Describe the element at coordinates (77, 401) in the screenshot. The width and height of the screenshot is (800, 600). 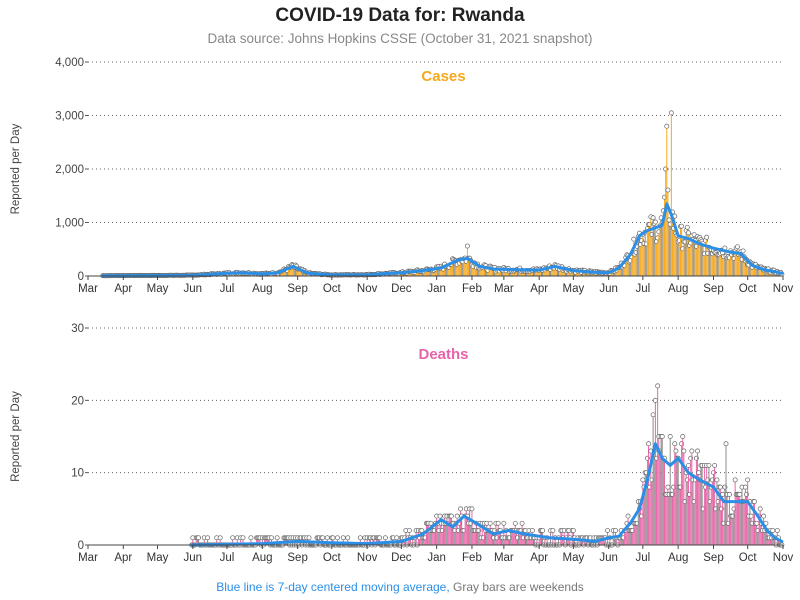
I see `y-tick-label: 20` at that location.